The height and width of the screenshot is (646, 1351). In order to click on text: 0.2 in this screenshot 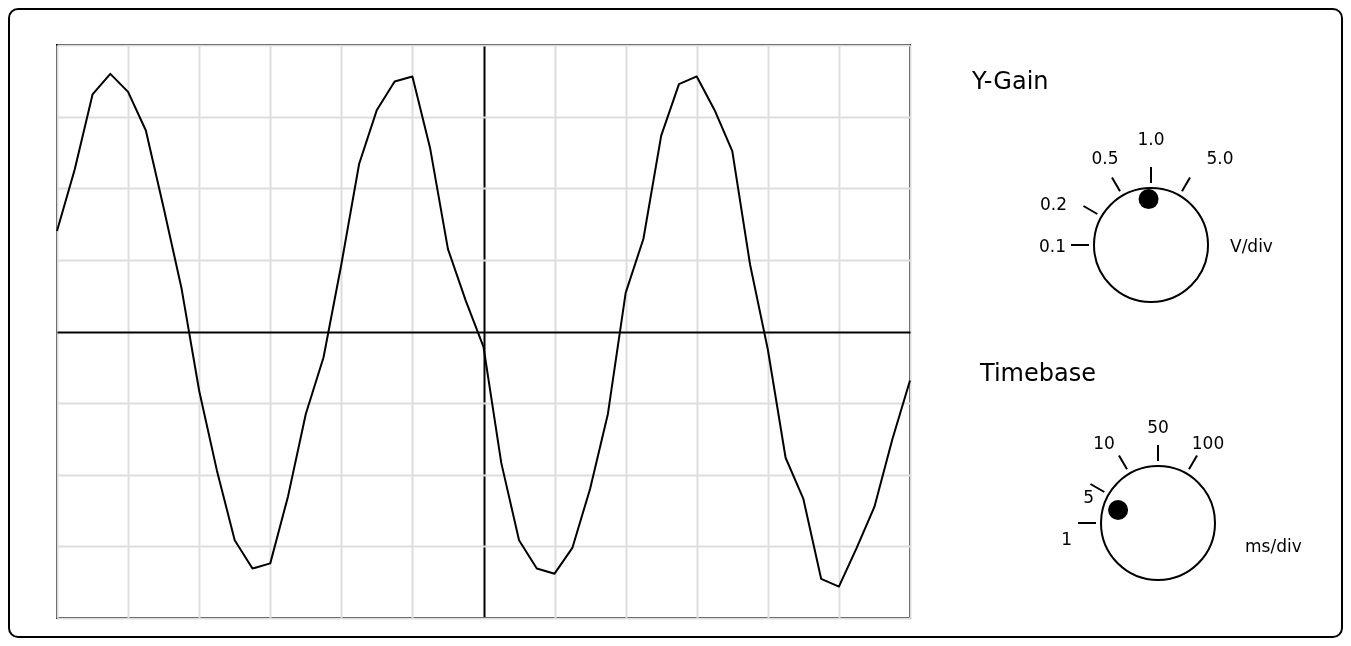, I will do `click(1053, 204)`.